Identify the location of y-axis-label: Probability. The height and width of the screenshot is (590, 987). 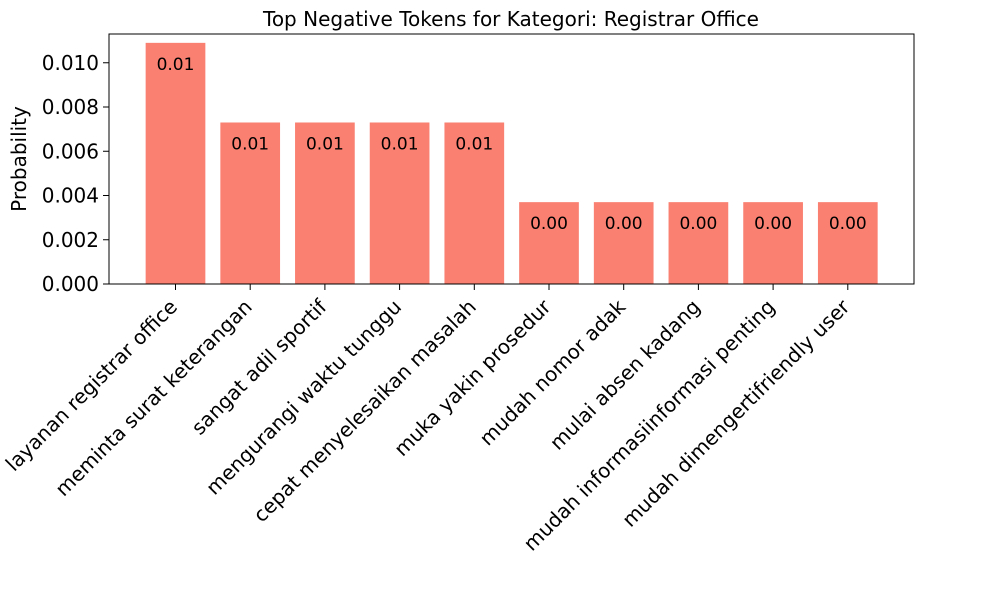
(19, 159).